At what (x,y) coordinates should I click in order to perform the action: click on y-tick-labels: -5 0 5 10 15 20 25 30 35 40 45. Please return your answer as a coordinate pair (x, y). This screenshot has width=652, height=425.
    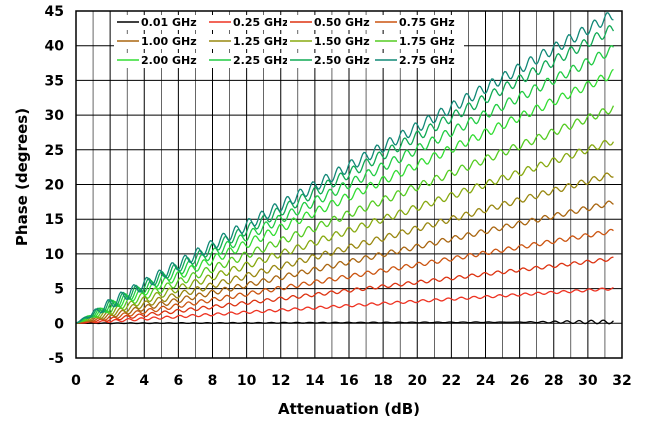
    Looking at the image, I should click on (55, 185).